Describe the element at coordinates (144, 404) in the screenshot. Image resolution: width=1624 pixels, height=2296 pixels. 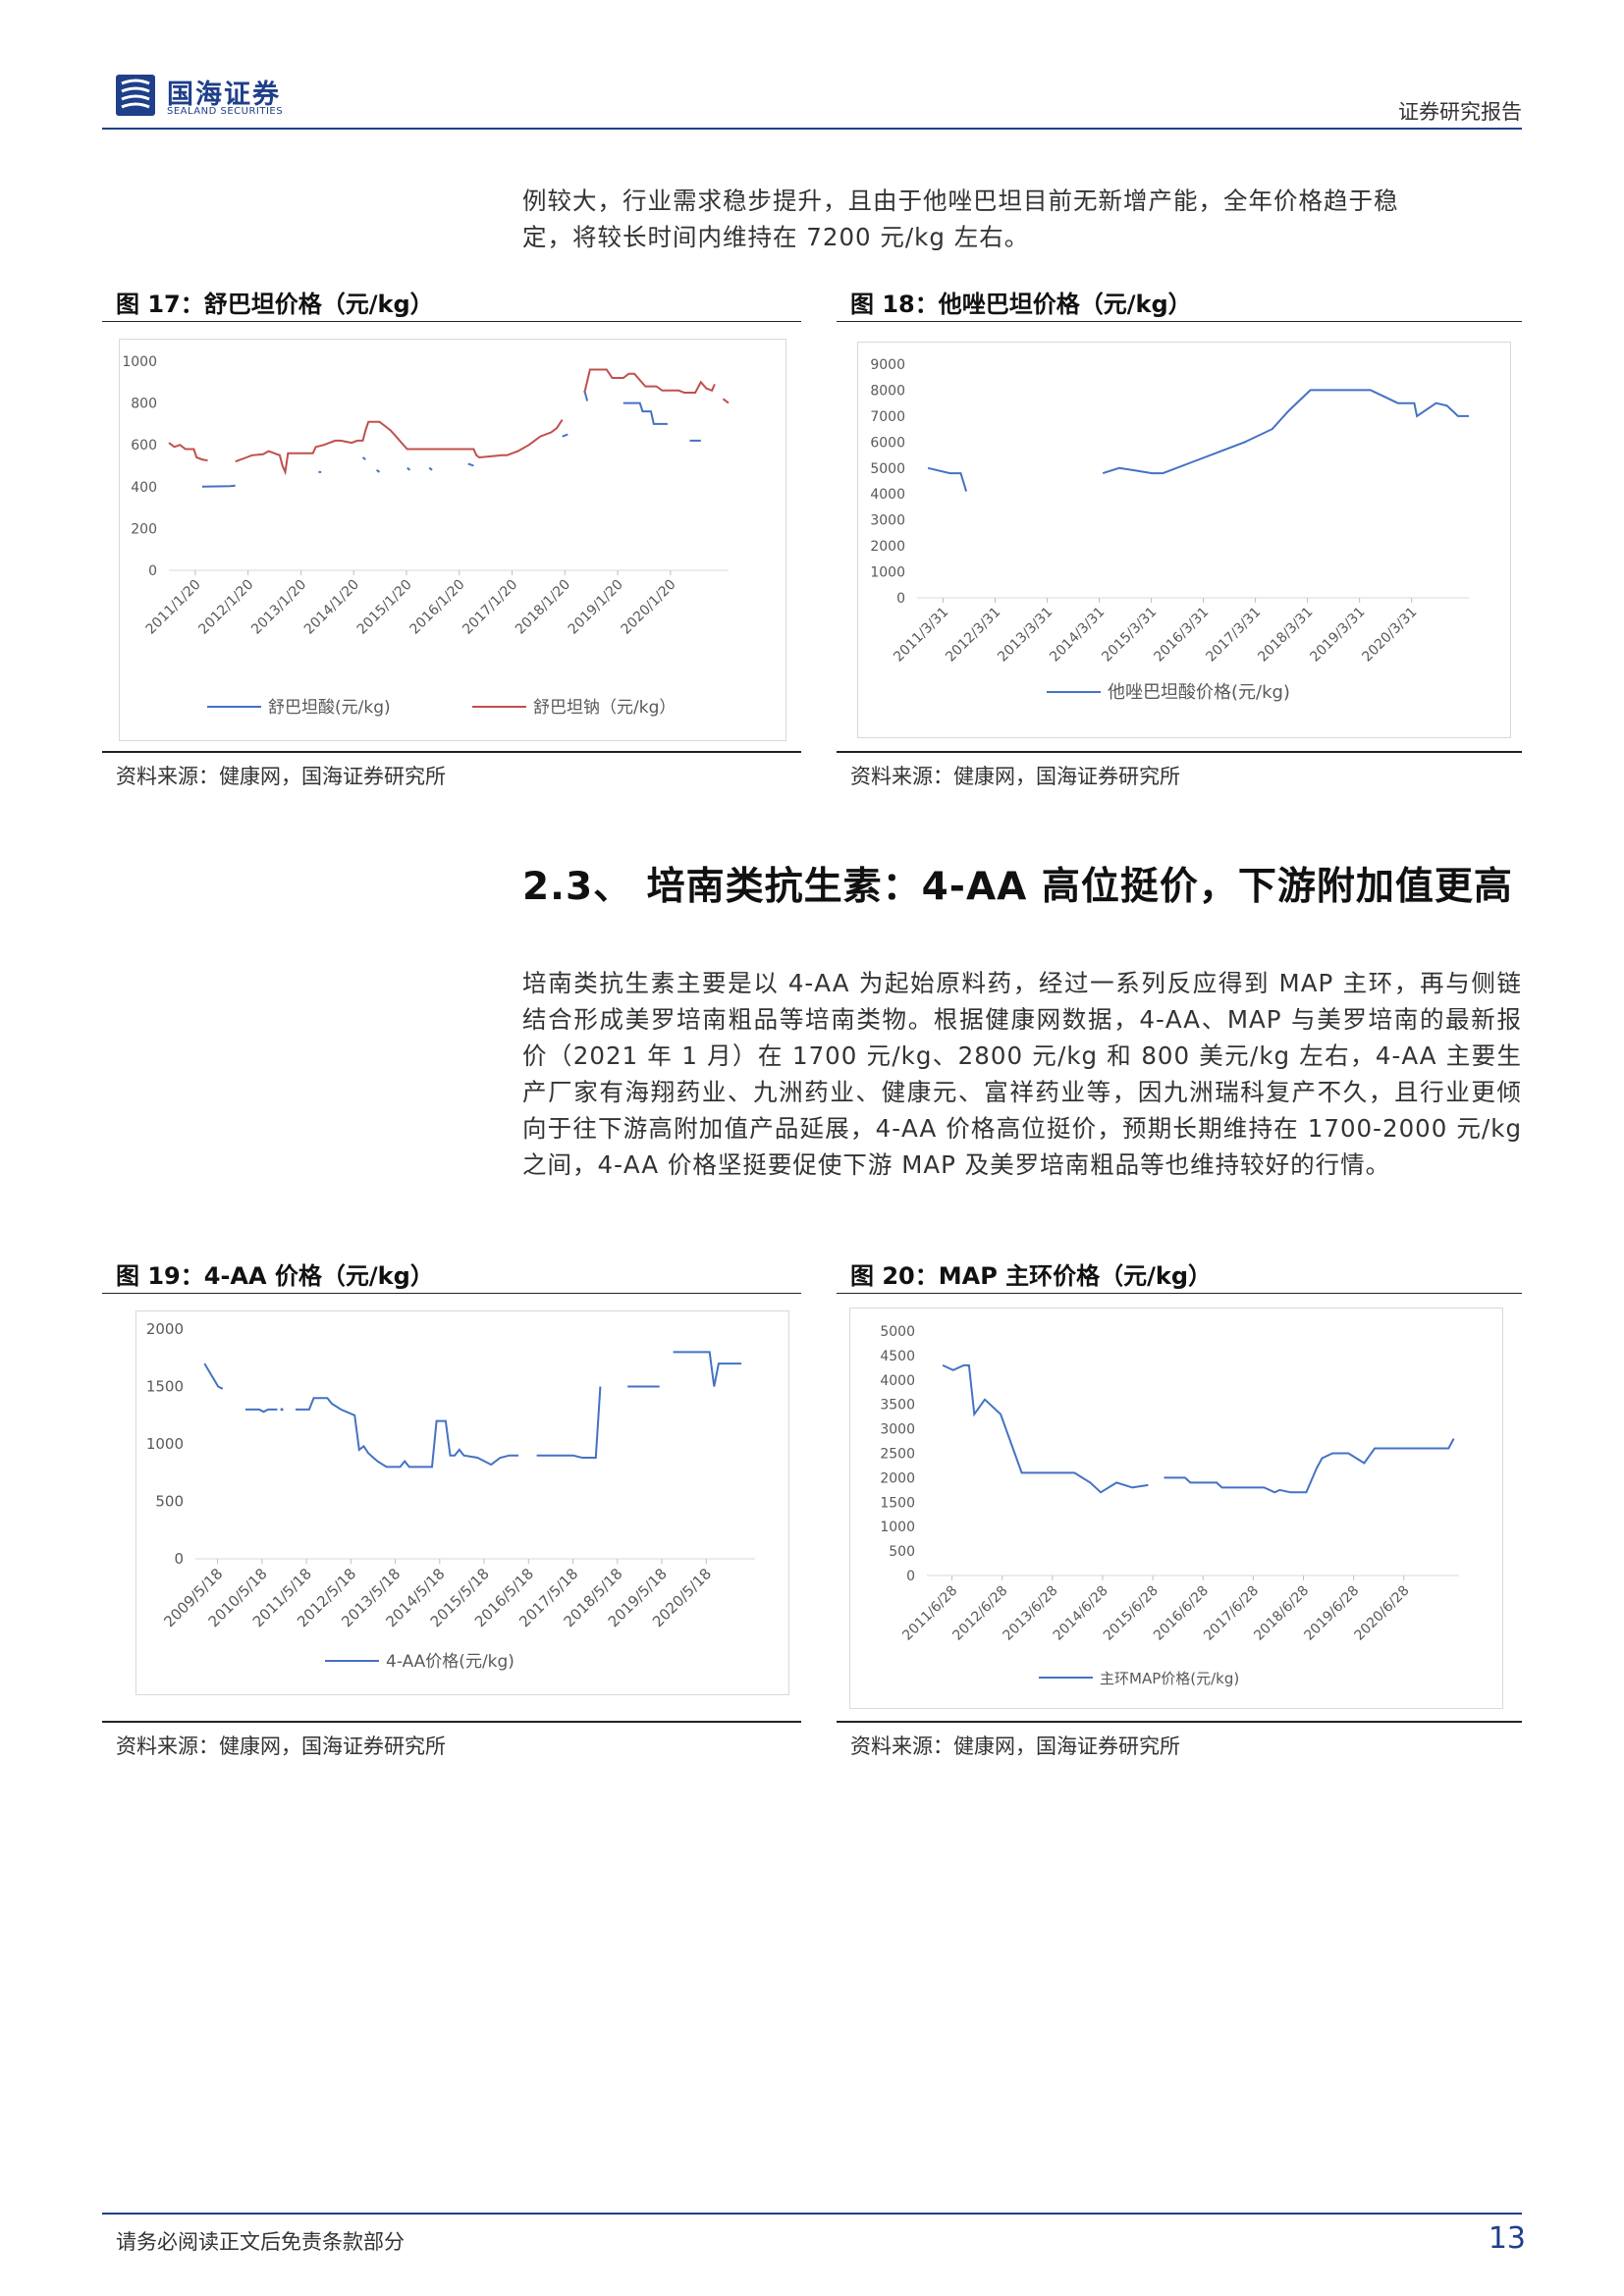
I see `y-tick-label: 800` at that location.